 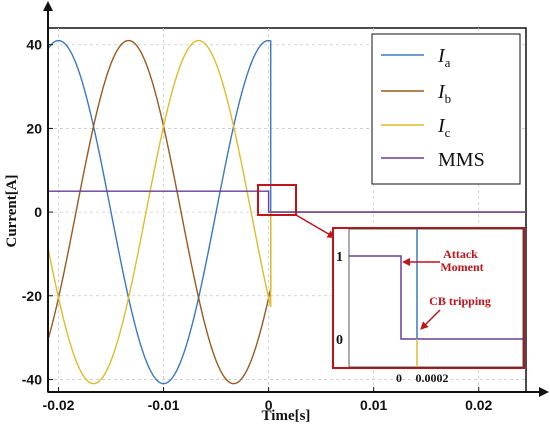 What do you see at coordinates (460, 301) in the screenshot?
I see `annotation-cb-tripping: CB tripping` at bounding box center [460, 301].